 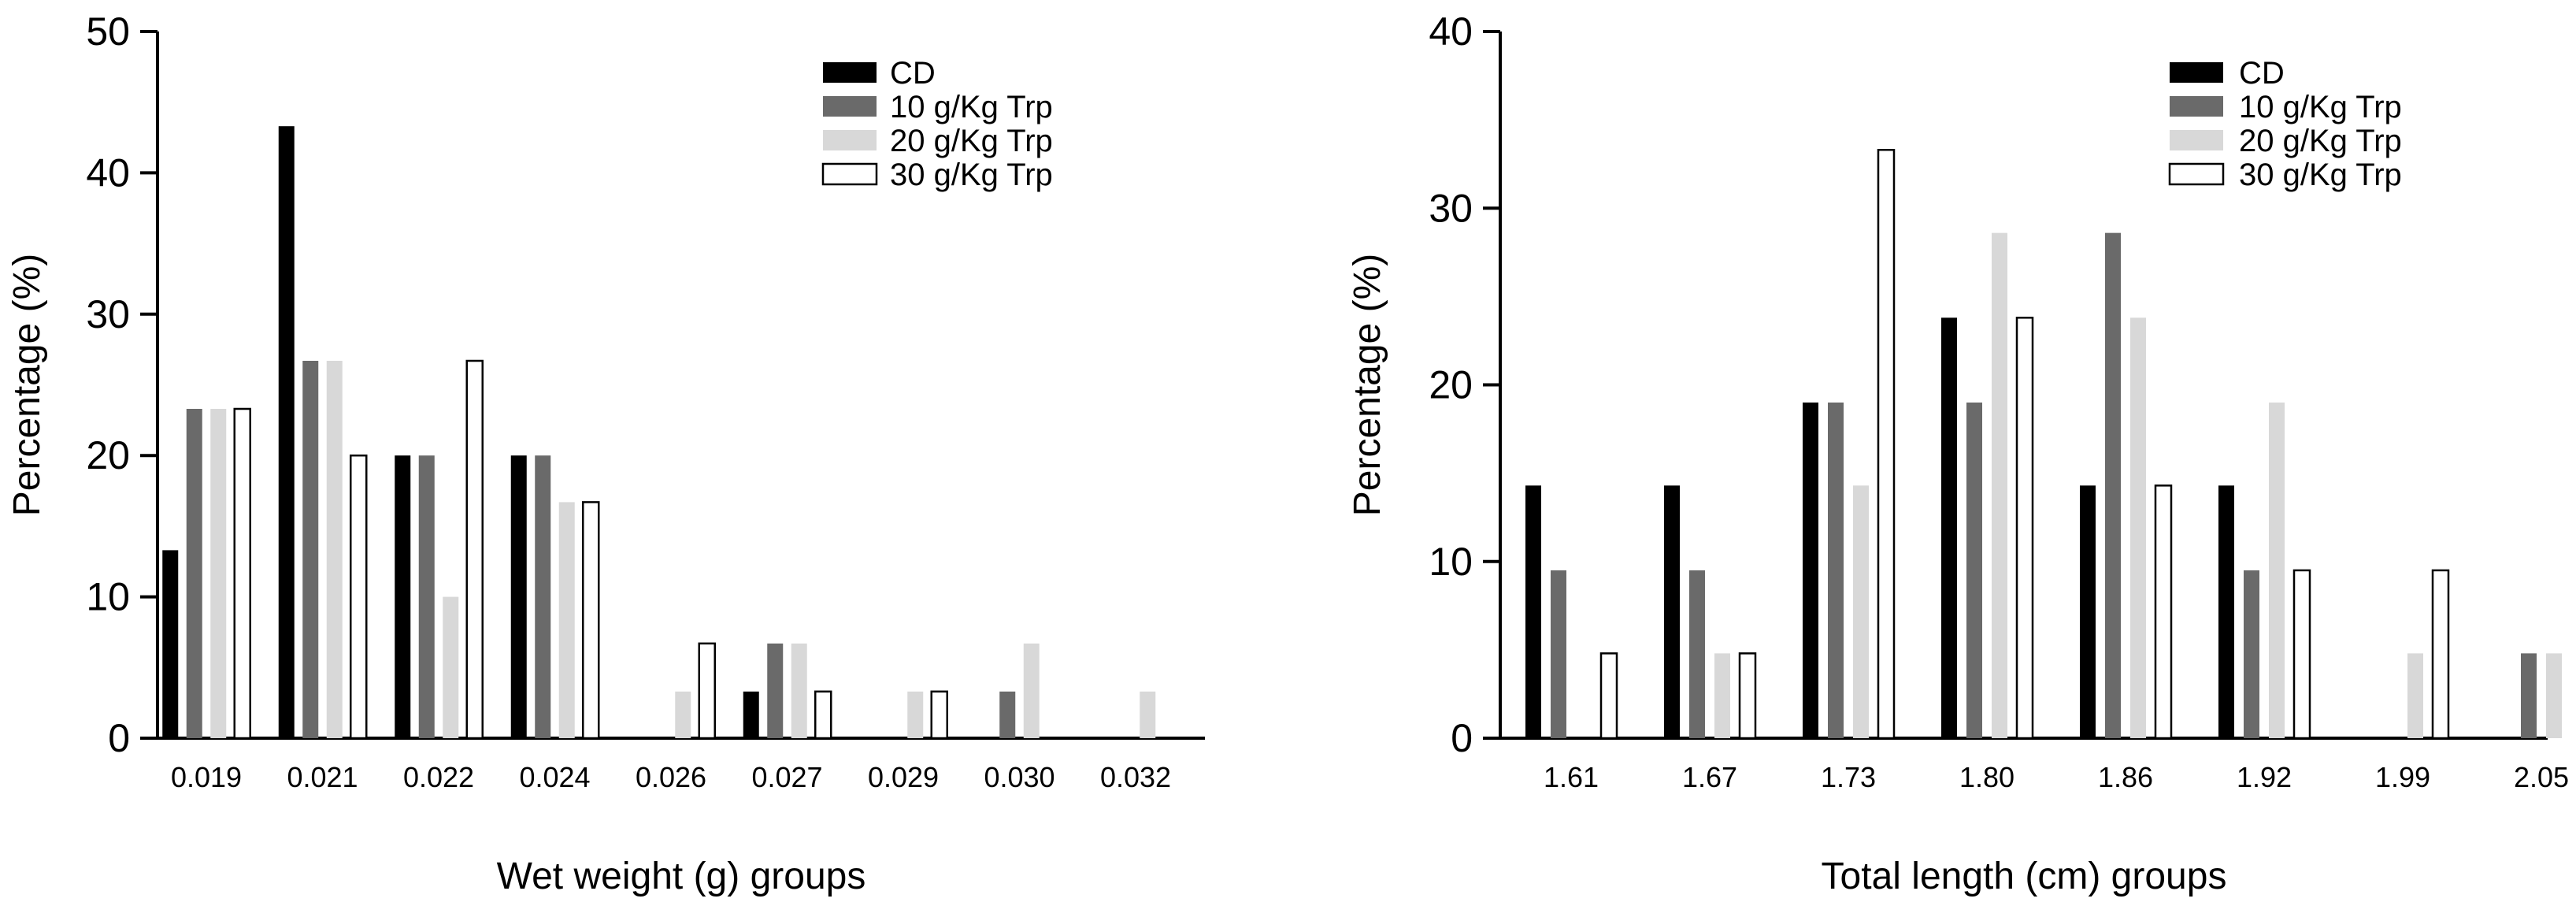 What do you see at coordinates (939, 715) in the screenshot?
I see `bar-30-g-kg-trp-0.029` at bounding box center [939, 715].